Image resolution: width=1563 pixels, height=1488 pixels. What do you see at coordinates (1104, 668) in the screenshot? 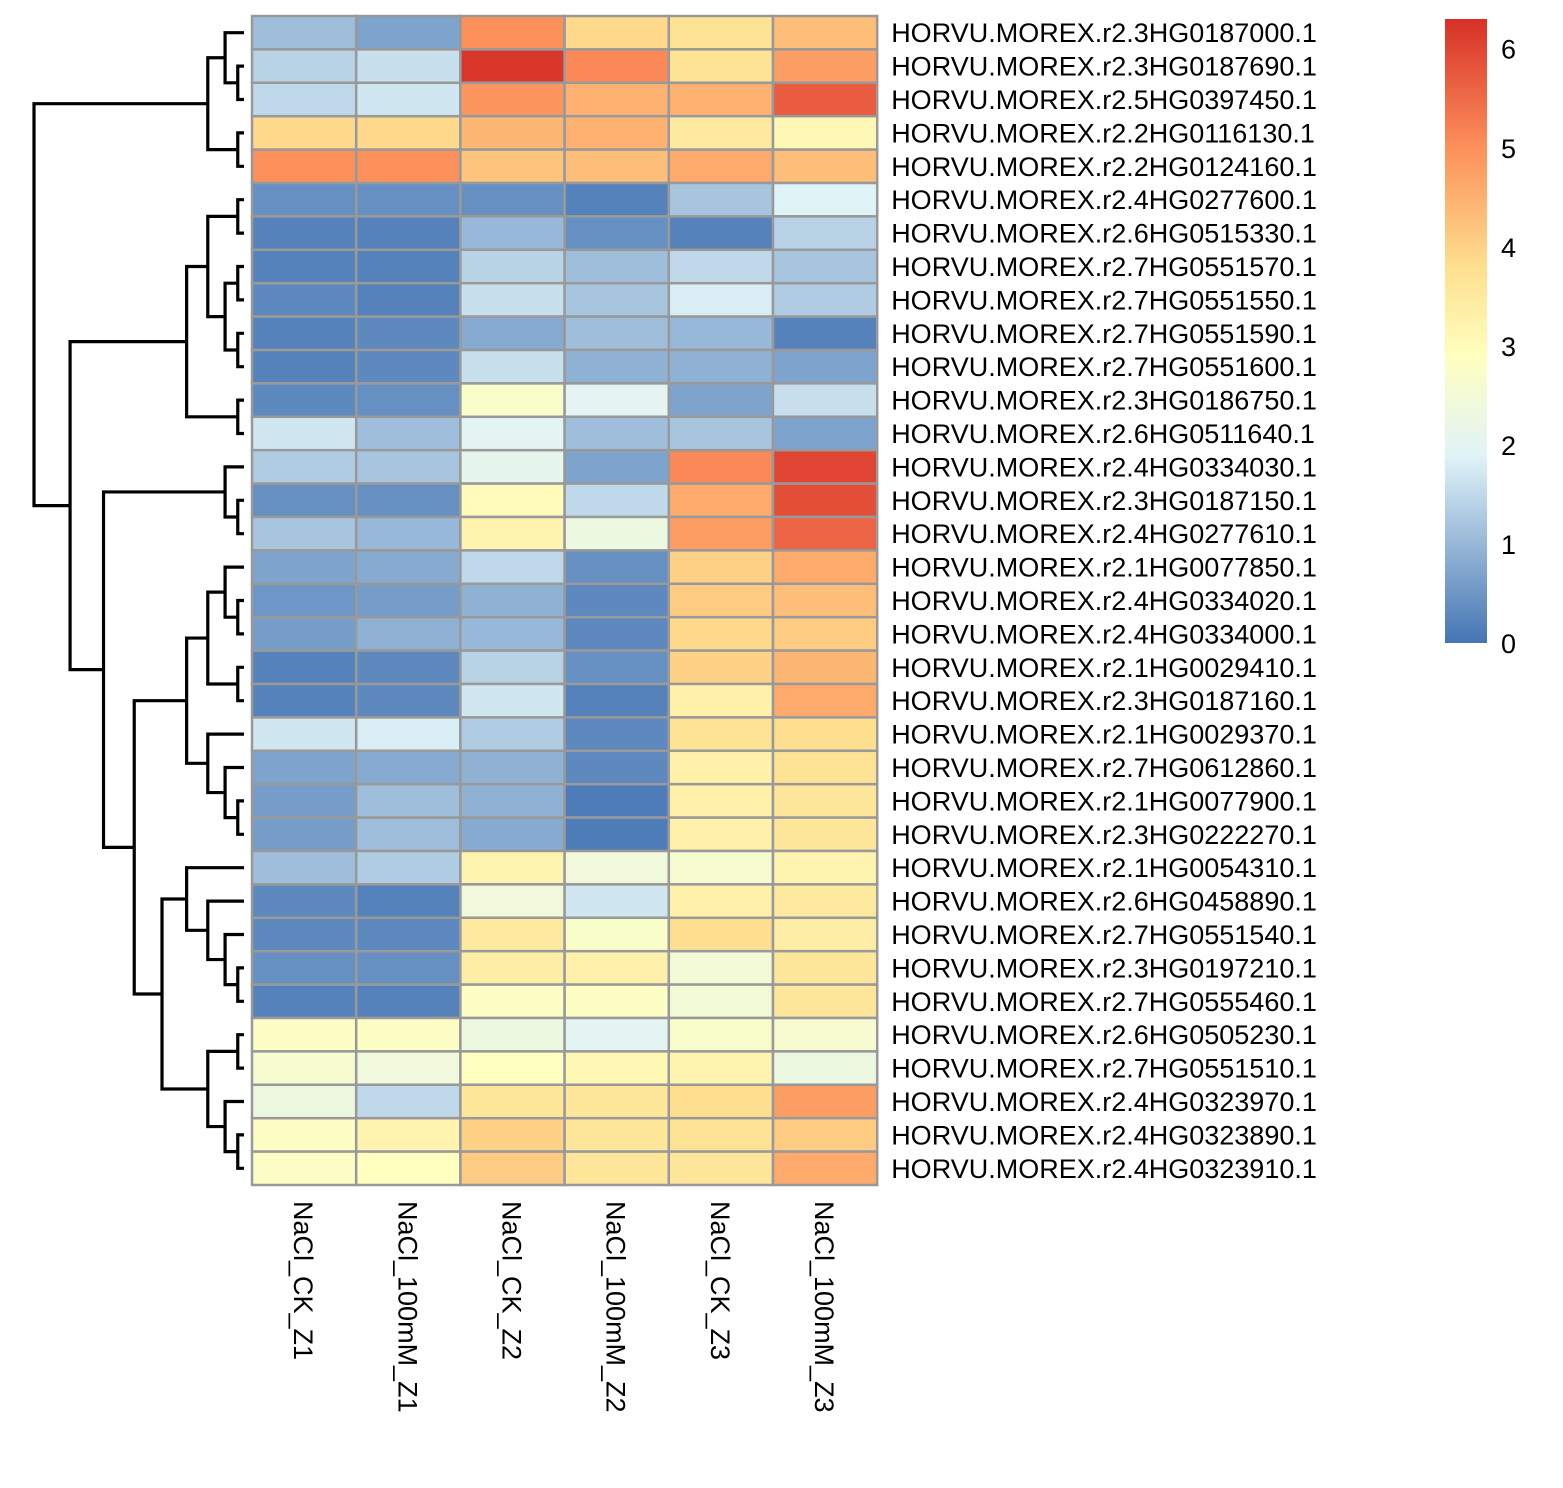
I see `row-label: HORVU.MOREX.r2.1HG0029410.1` at bounding box center [1104, 668].